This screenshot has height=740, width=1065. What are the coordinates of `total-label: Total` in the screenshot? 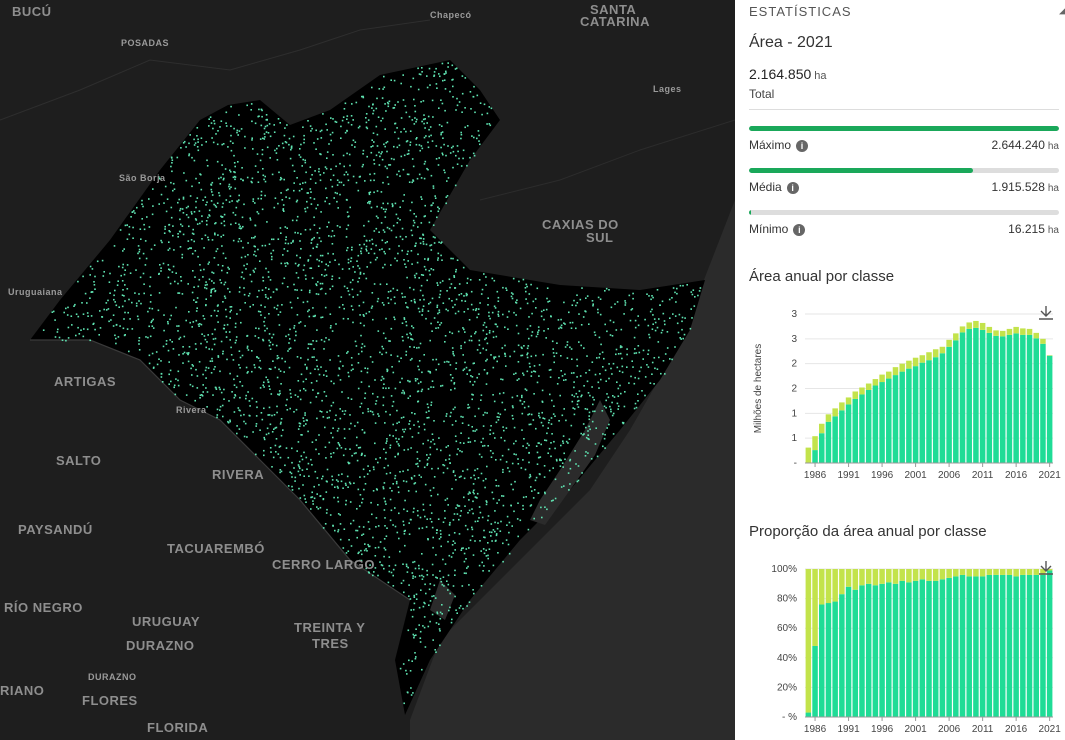 It's located at (762, 94).